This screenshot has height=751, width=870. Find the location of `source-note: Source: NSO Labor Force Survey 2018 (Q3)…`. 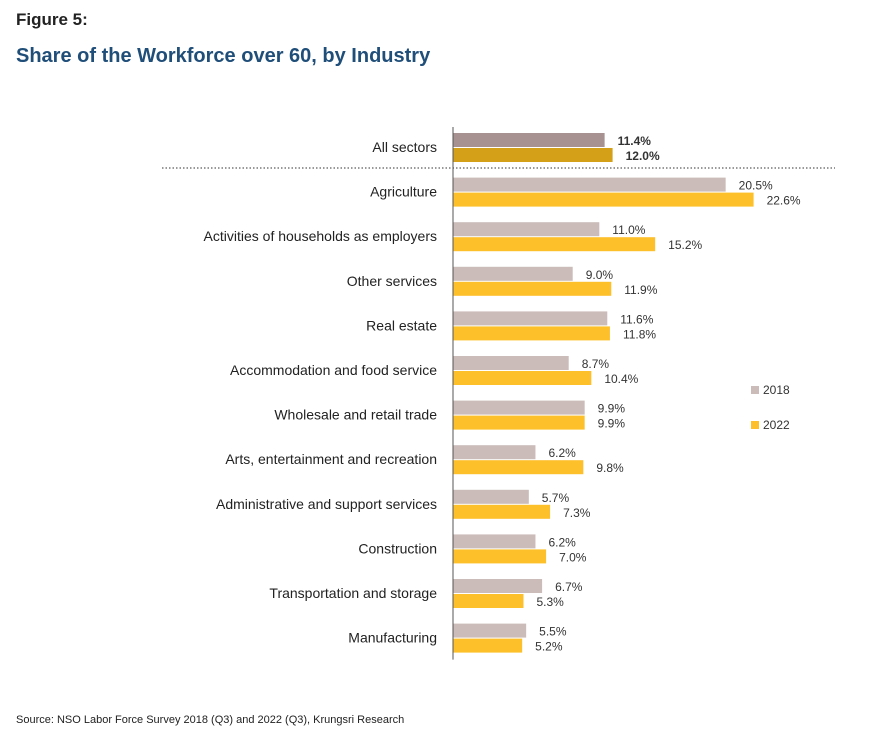

source-note: Source: NSO Labor Force Survey 2018 (Q3)… is located at coordinates (210, 720).